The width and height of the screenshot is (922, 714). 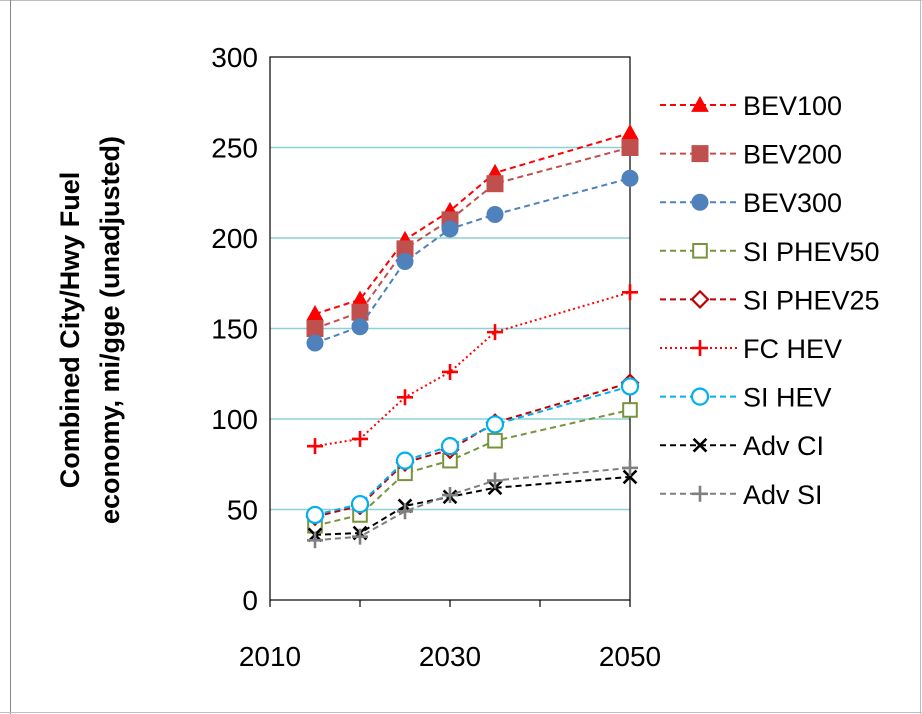 I want to click on chart-frame-right, so click(x=920, y=357).